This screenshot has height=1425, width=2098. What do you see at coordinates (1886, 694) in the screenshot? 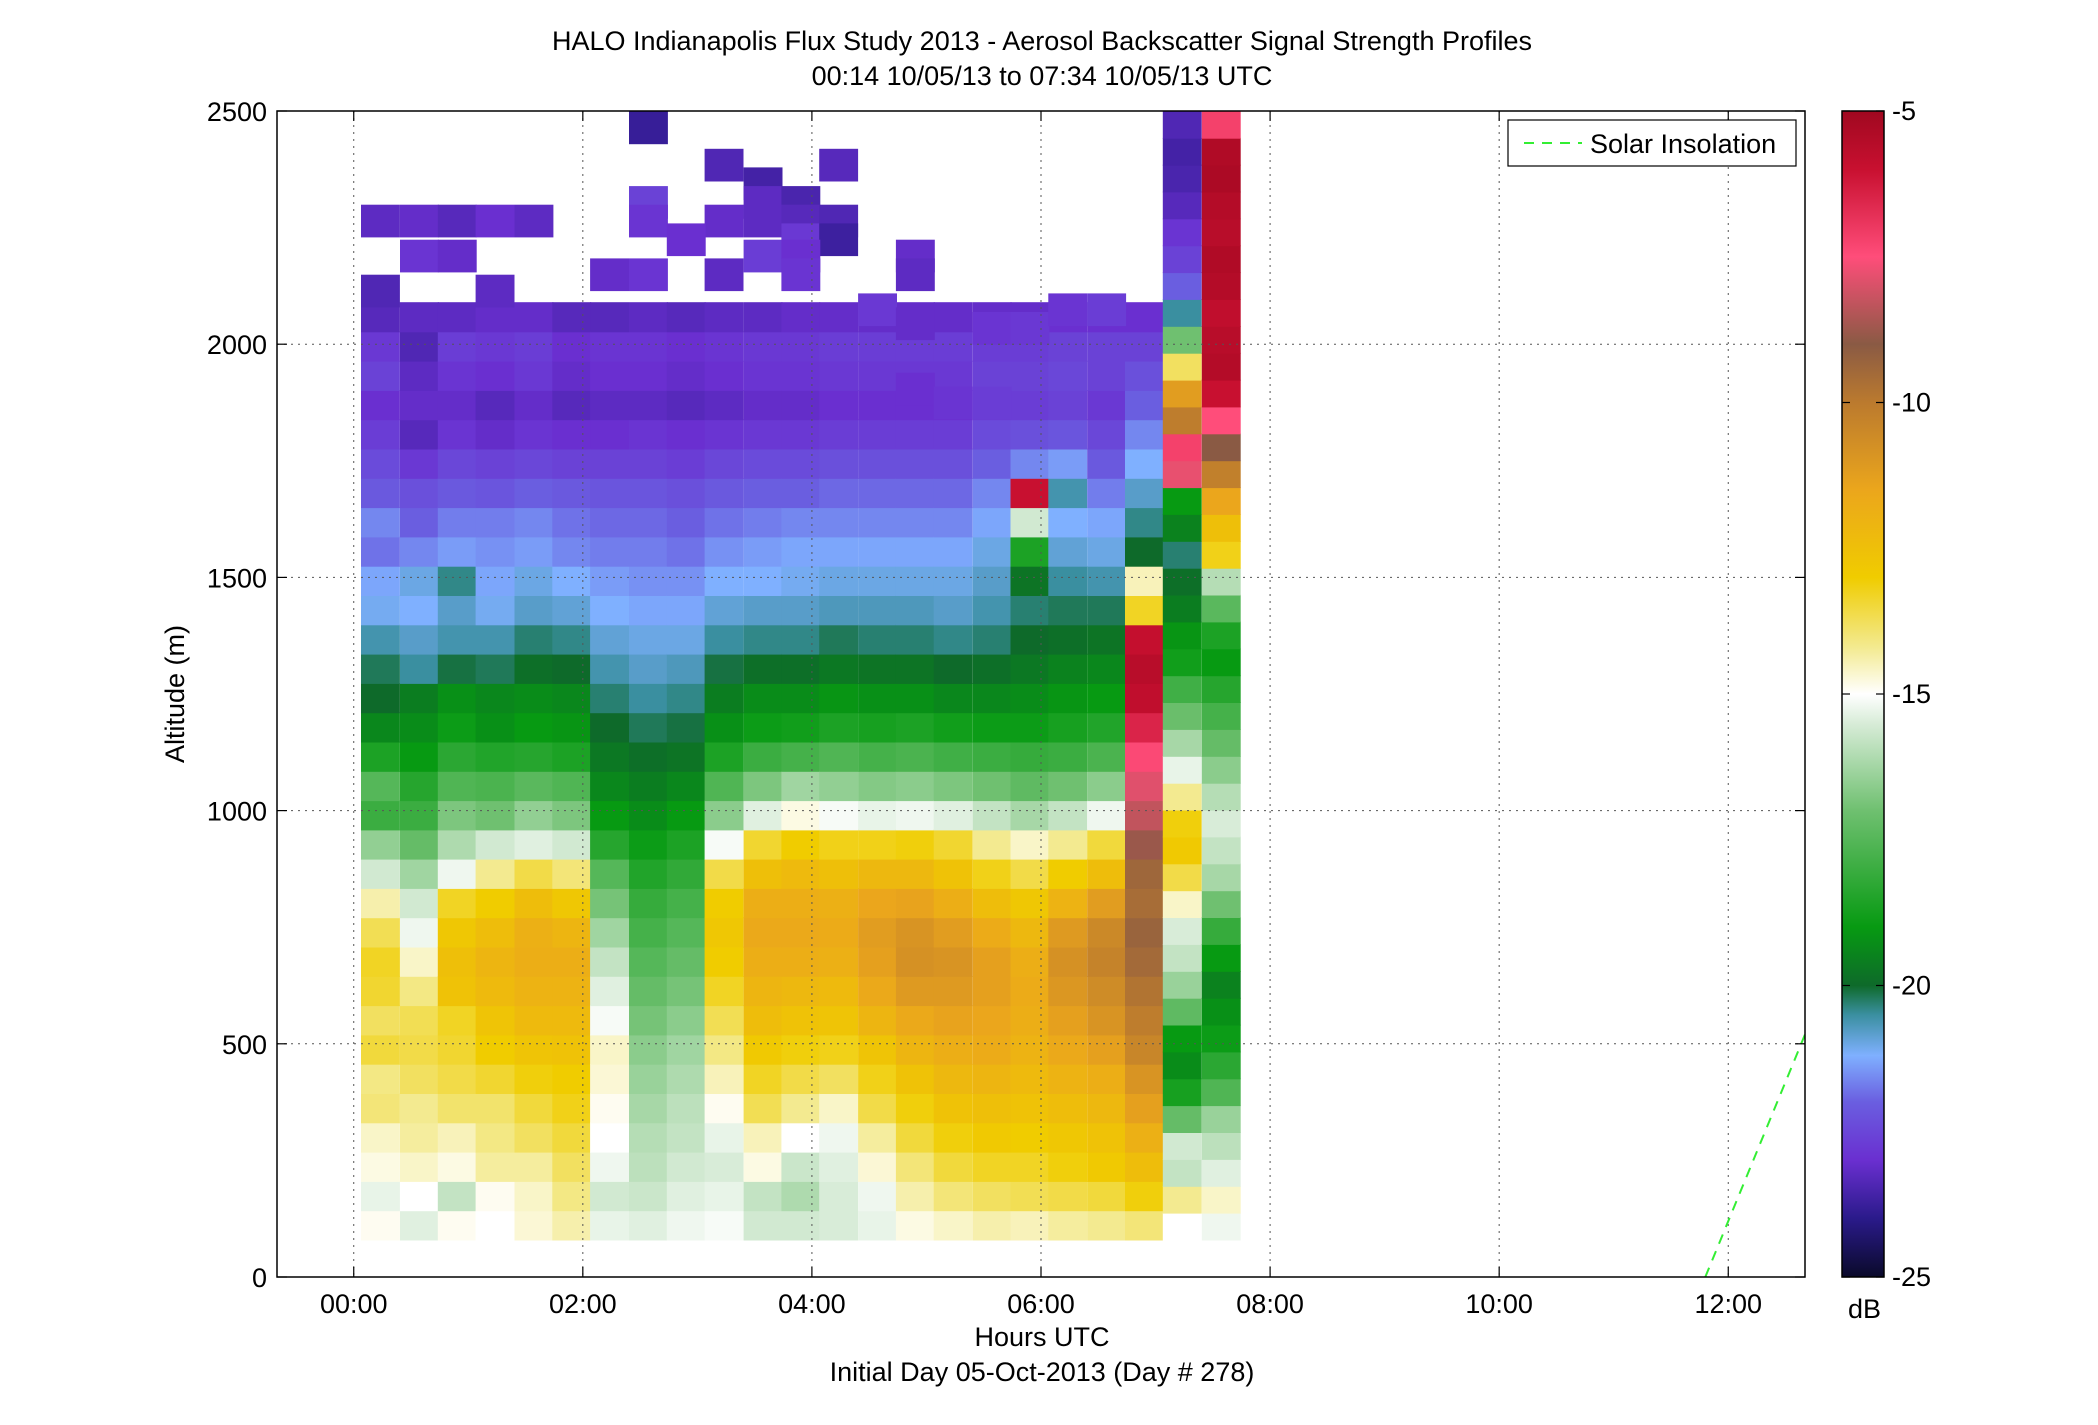
I see `colorbar-ticks: -25 -20 -15 -10 -5` at bounding box center [1886, 694].